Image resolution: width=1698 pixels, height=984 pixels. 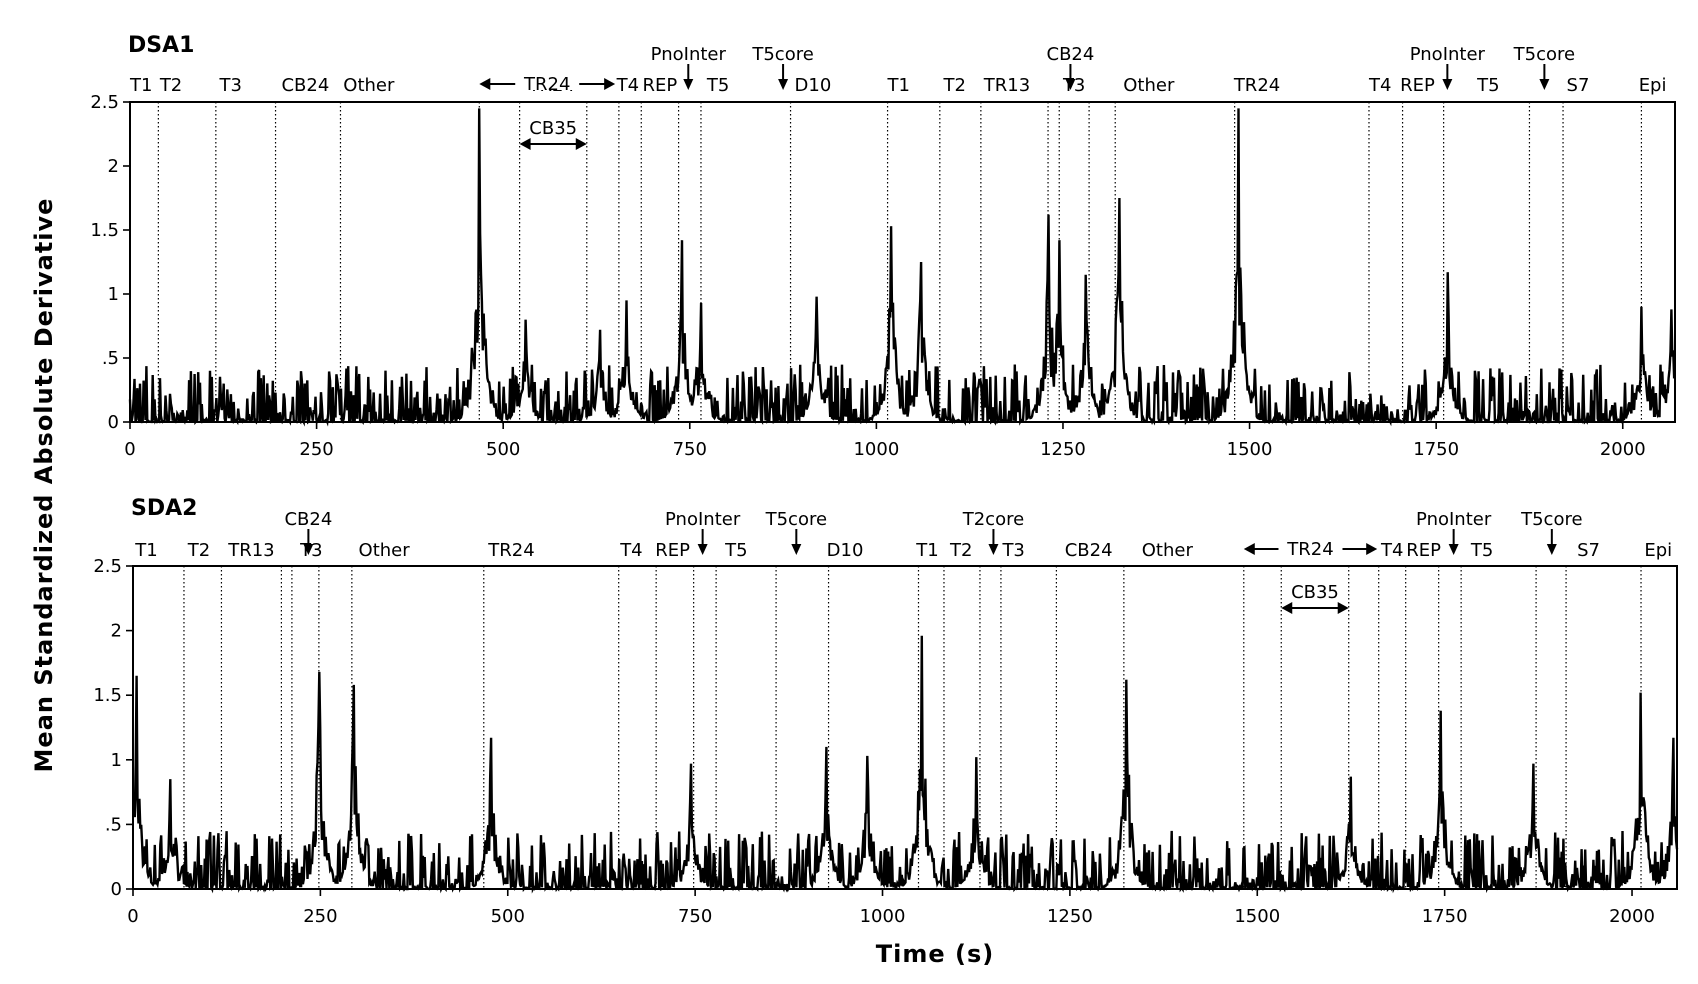 I want to click on event-label: T2core, so click(x=993, y=519).